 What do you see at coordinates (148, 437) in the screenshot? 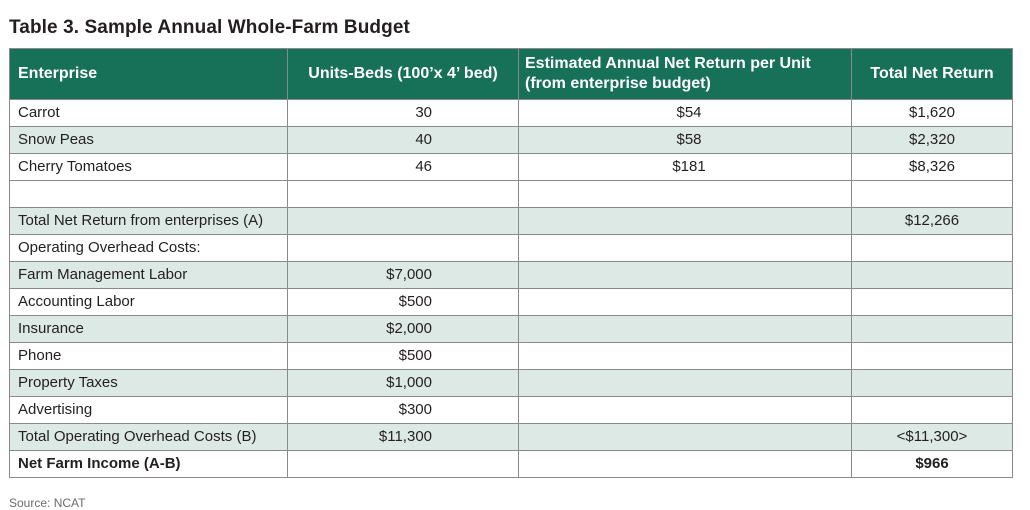
I see `row-label: Total Operating Overhead Costs (B)` at bounding box center [148, 437].